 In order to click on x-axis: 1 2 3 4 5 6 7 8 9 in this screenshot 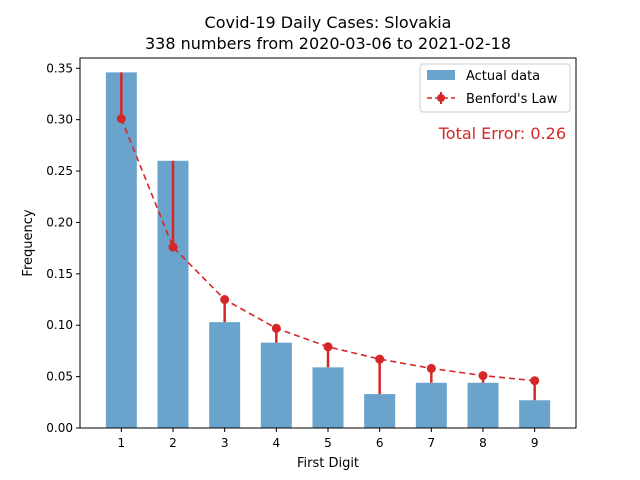, I will do `click(328, 439)`.